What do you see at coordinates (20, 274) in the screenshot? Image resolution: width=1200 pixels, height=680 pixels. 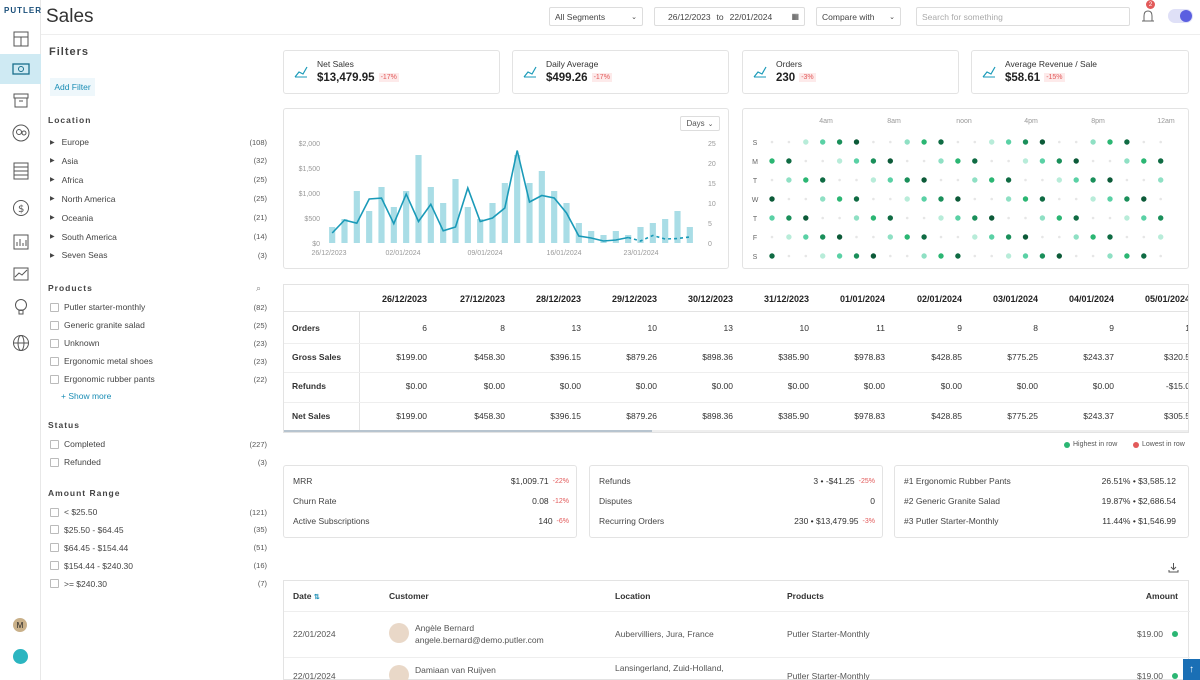 I see `analytics-icon` at bounding box center [20, 274].